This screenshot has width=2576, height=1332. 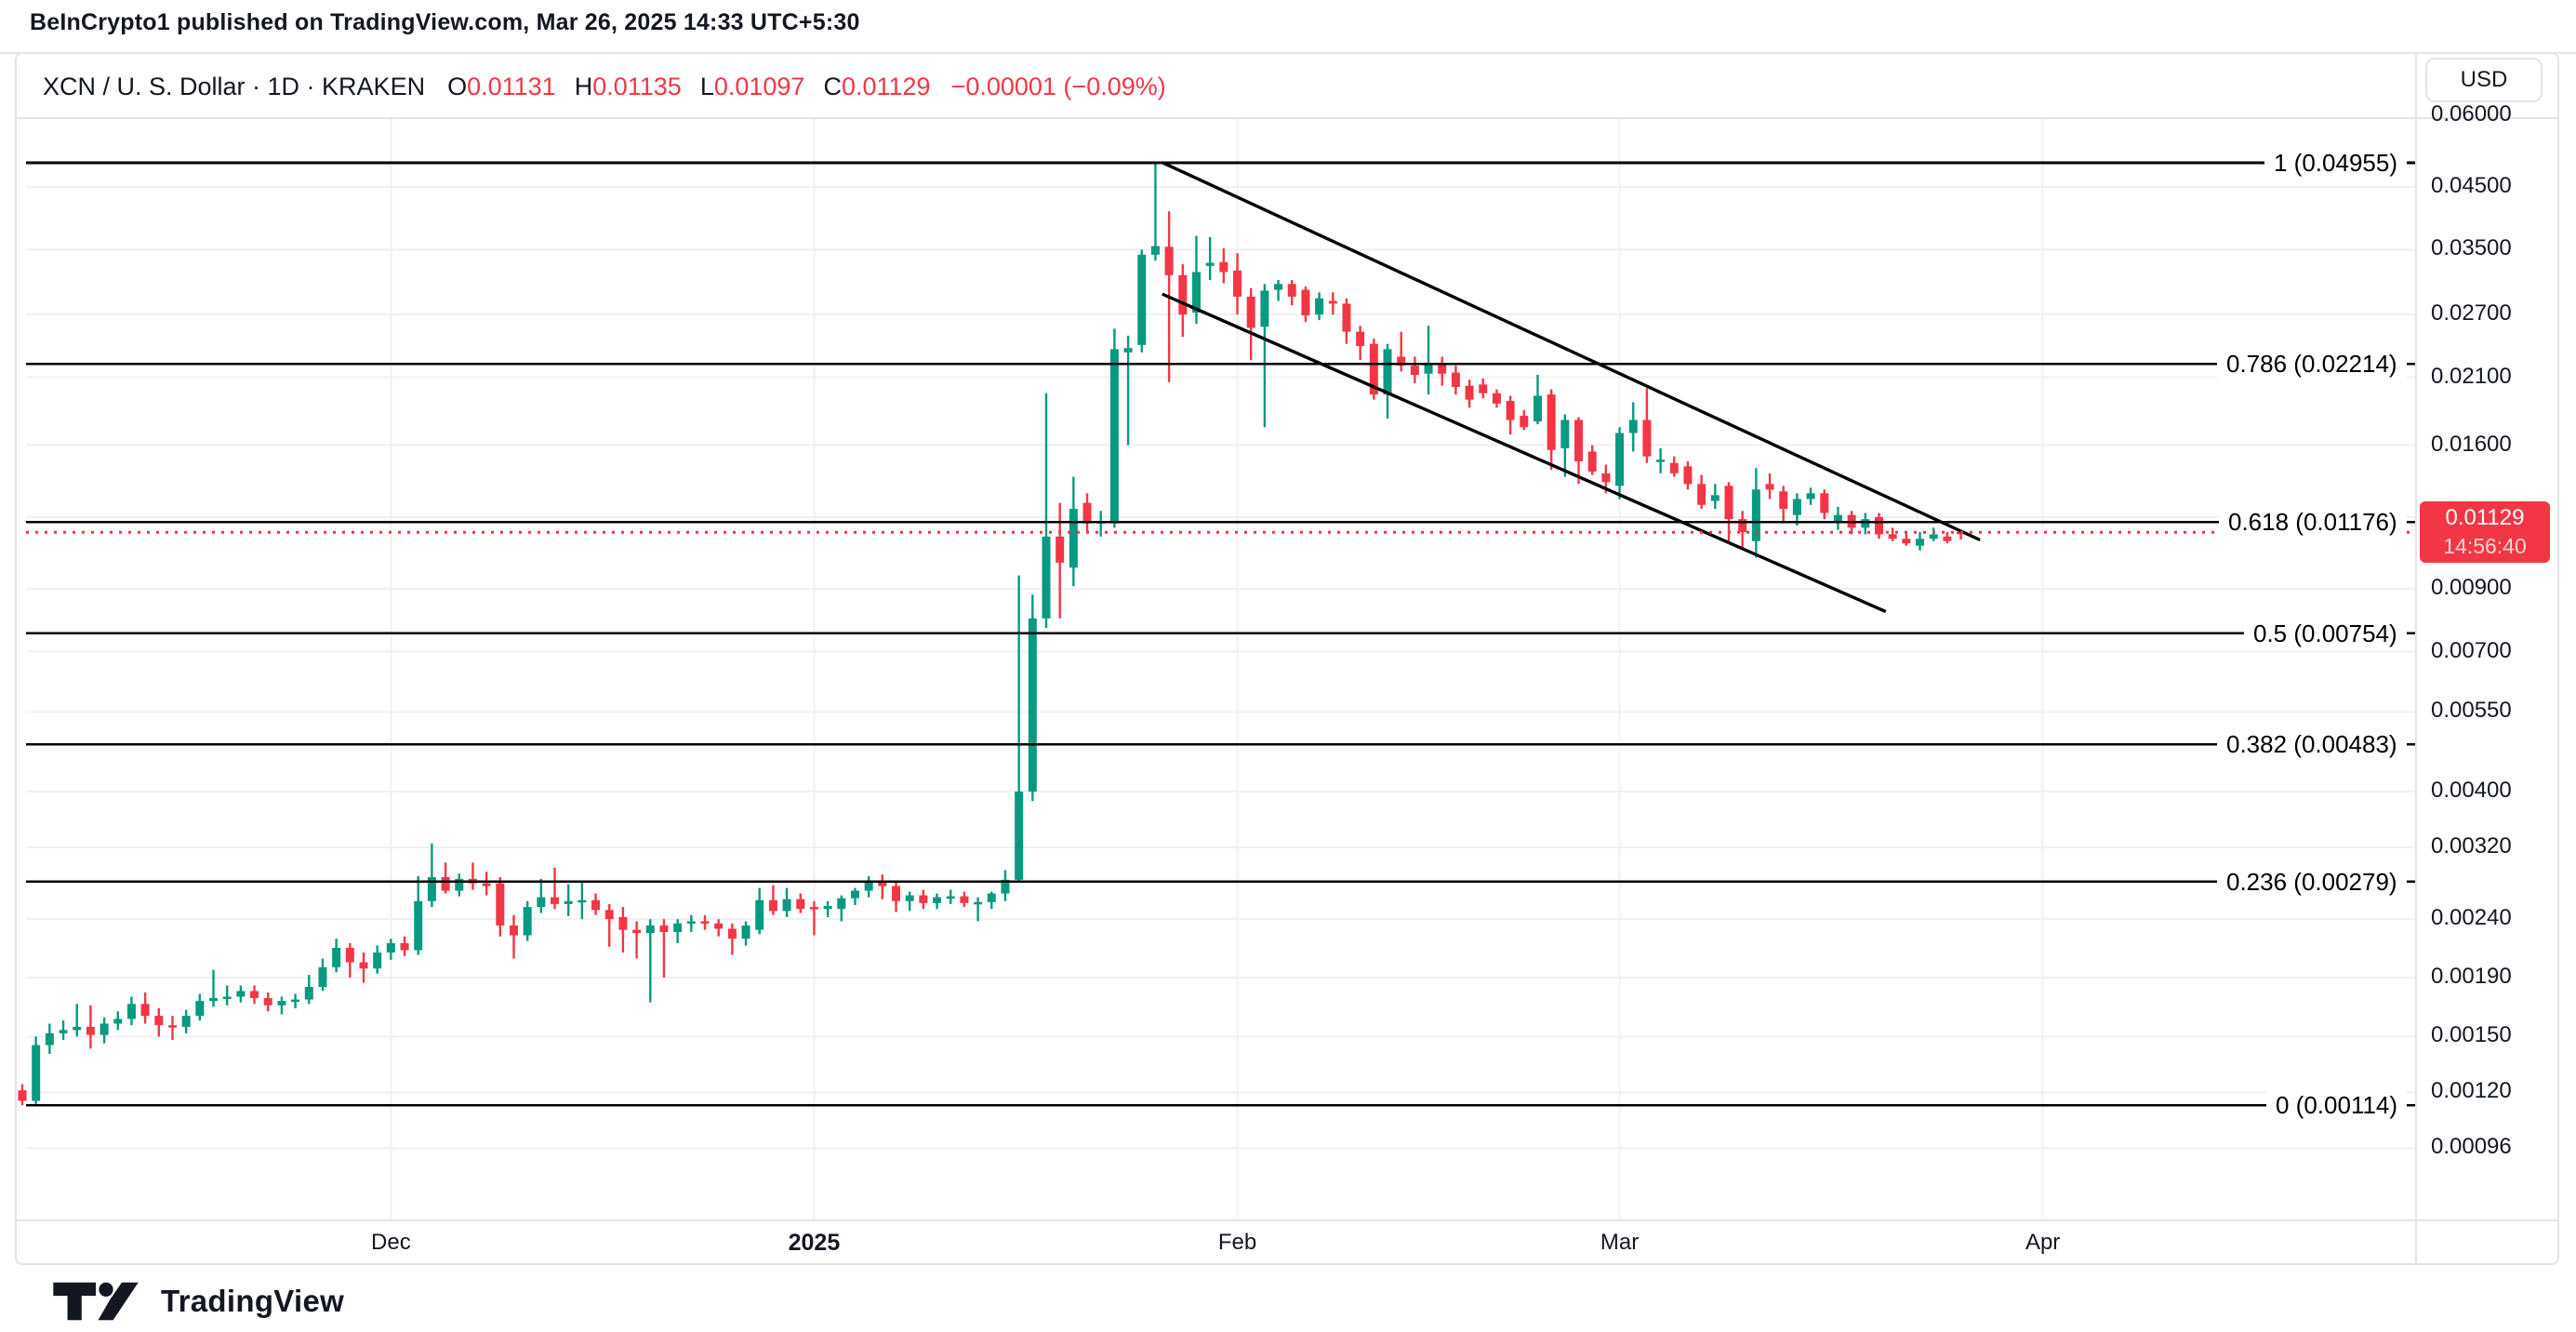 What do you see at coordinates (2485, 518) in the screenshot?
I see `badge-price: 0.01129` at bounding box center [2485, 518].